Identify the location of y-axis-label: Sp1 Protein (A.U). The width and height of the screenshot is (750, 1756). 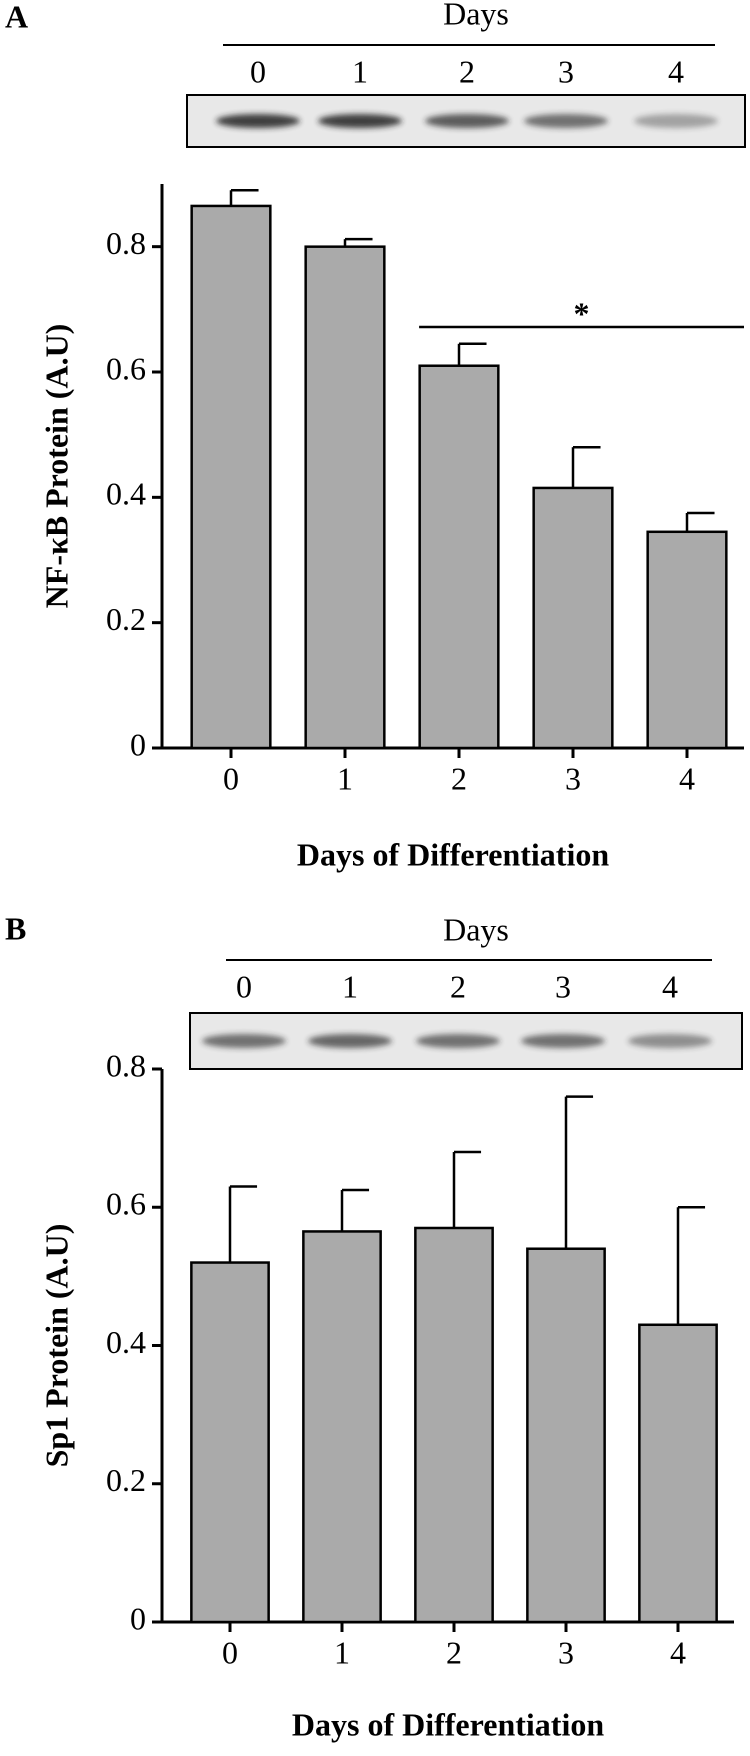
(56, 1346).